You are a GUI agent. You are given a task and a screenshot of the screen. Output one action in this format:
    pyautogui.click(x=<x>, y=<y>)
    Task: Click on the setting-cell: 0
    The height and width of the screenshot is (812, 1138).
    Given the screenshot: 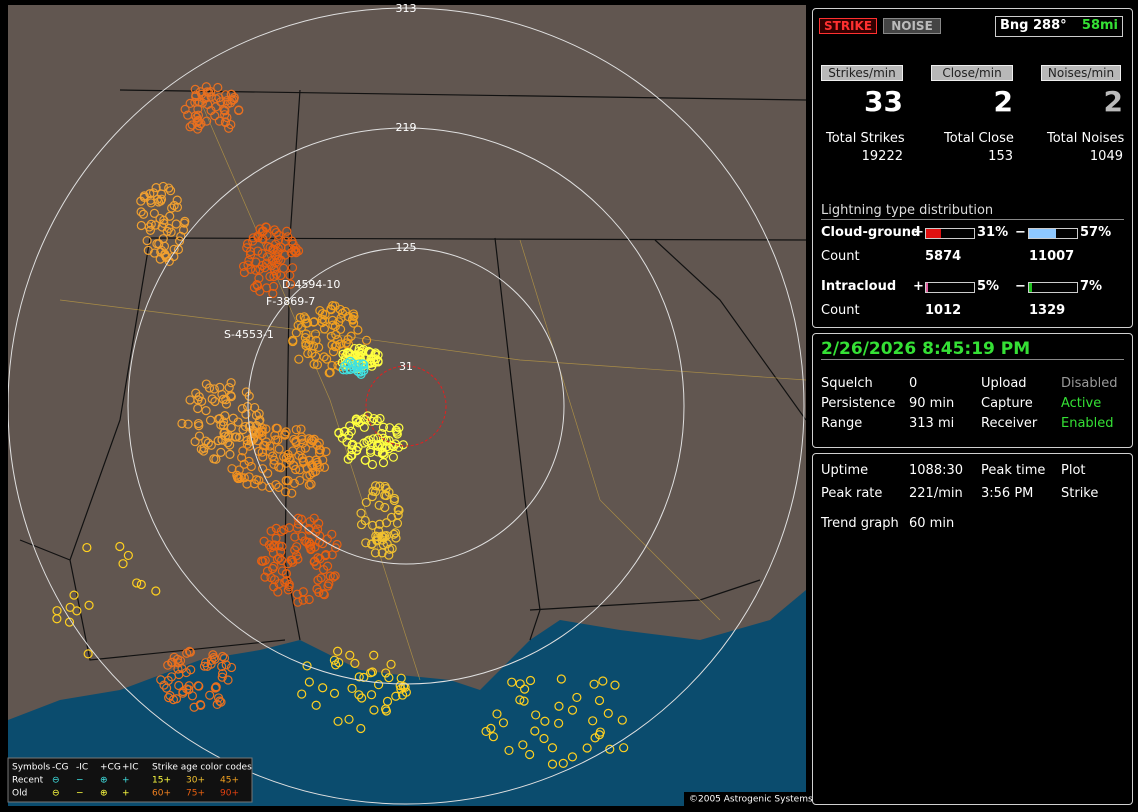 What is the action you would take?
    pyautogui.click(x=913, y=383)
    